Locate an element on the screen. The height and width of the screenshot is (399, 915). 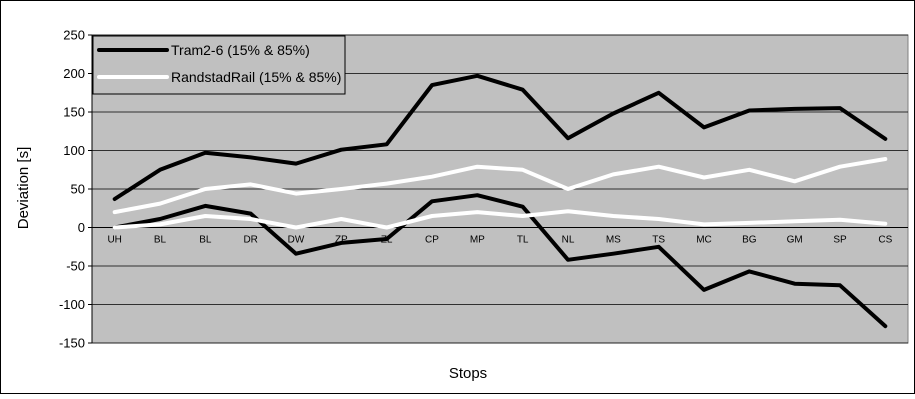
y-tick-label: 50 is located at coordinates (78, 189).